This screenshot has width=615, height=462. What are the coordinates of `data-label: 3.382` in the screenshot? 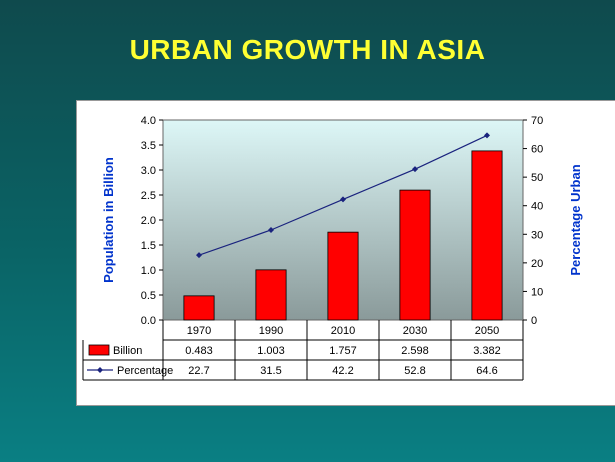 It's located at (487, 351).